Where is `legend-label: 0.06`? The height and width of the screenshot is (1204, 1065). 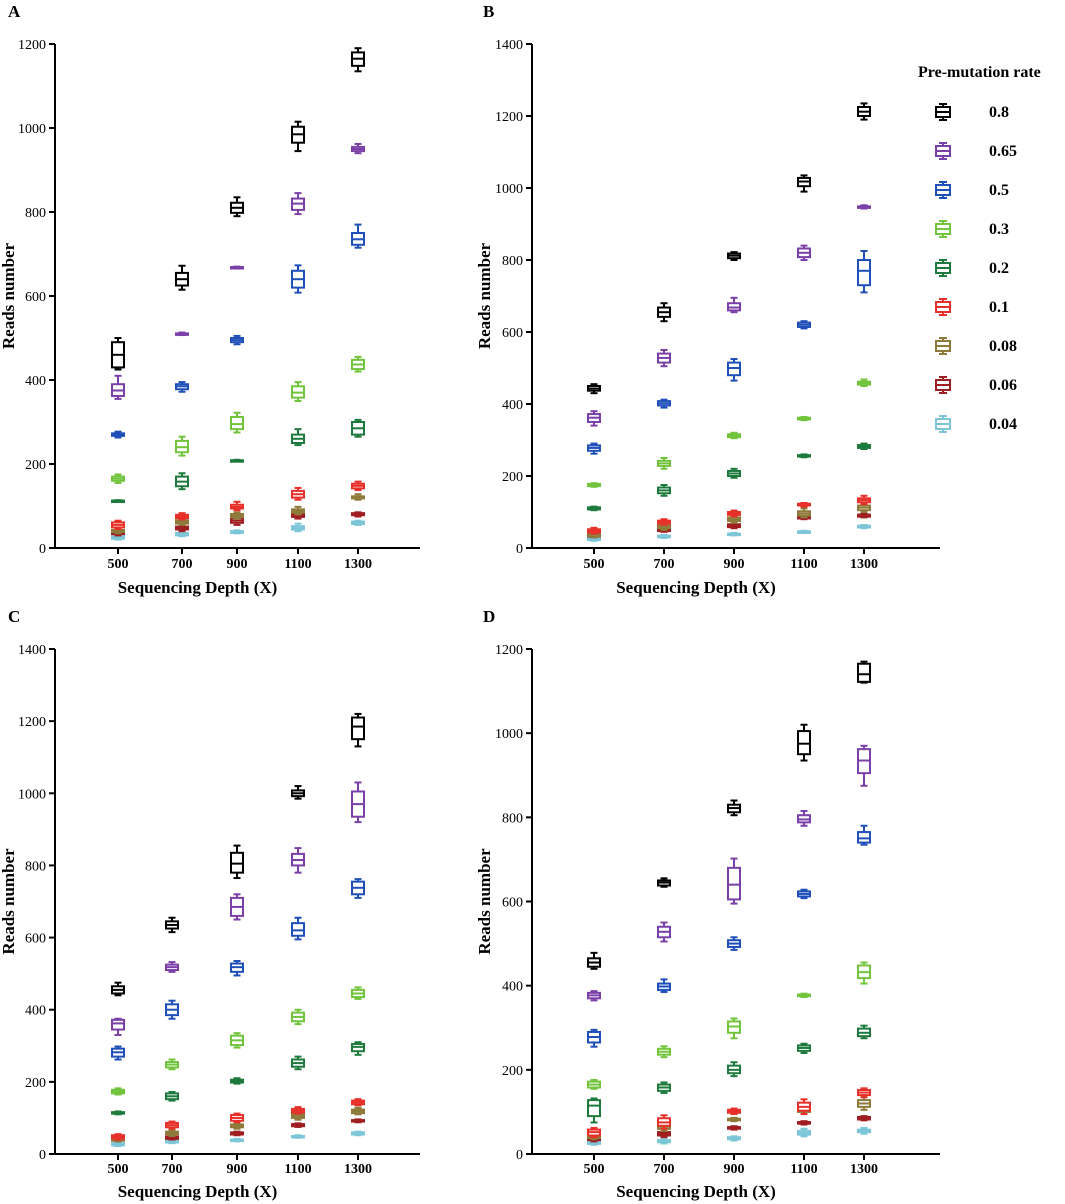 legend-label: 0.06 is located at coordinates (1003, 385).